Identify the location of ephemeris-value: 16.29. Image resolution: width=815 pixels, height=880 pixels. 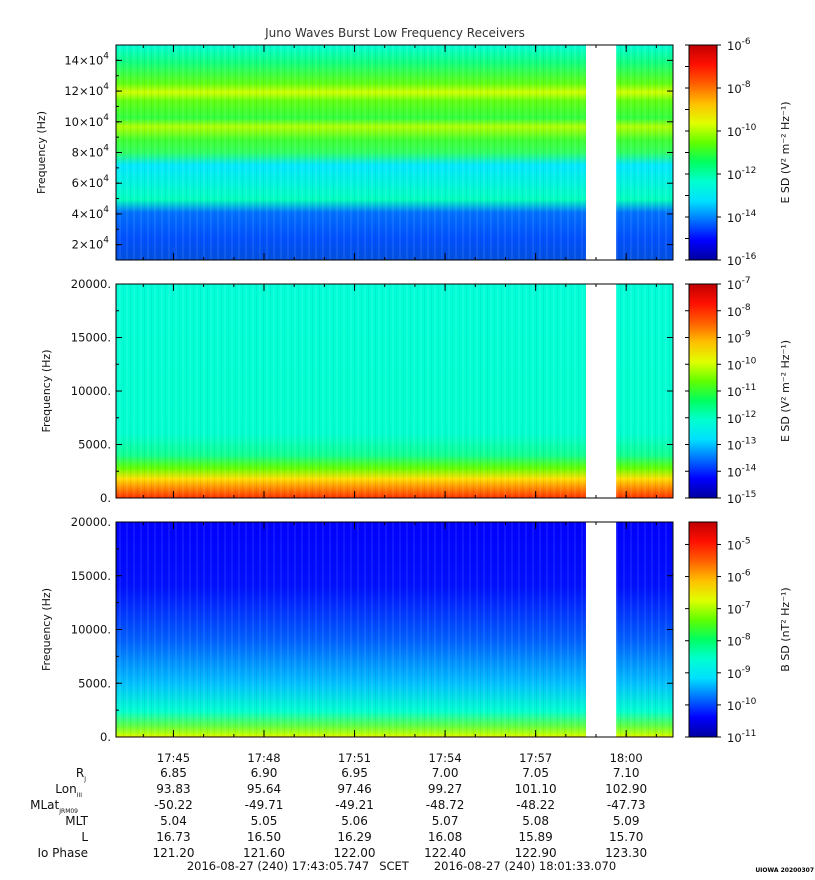
(354, 837).